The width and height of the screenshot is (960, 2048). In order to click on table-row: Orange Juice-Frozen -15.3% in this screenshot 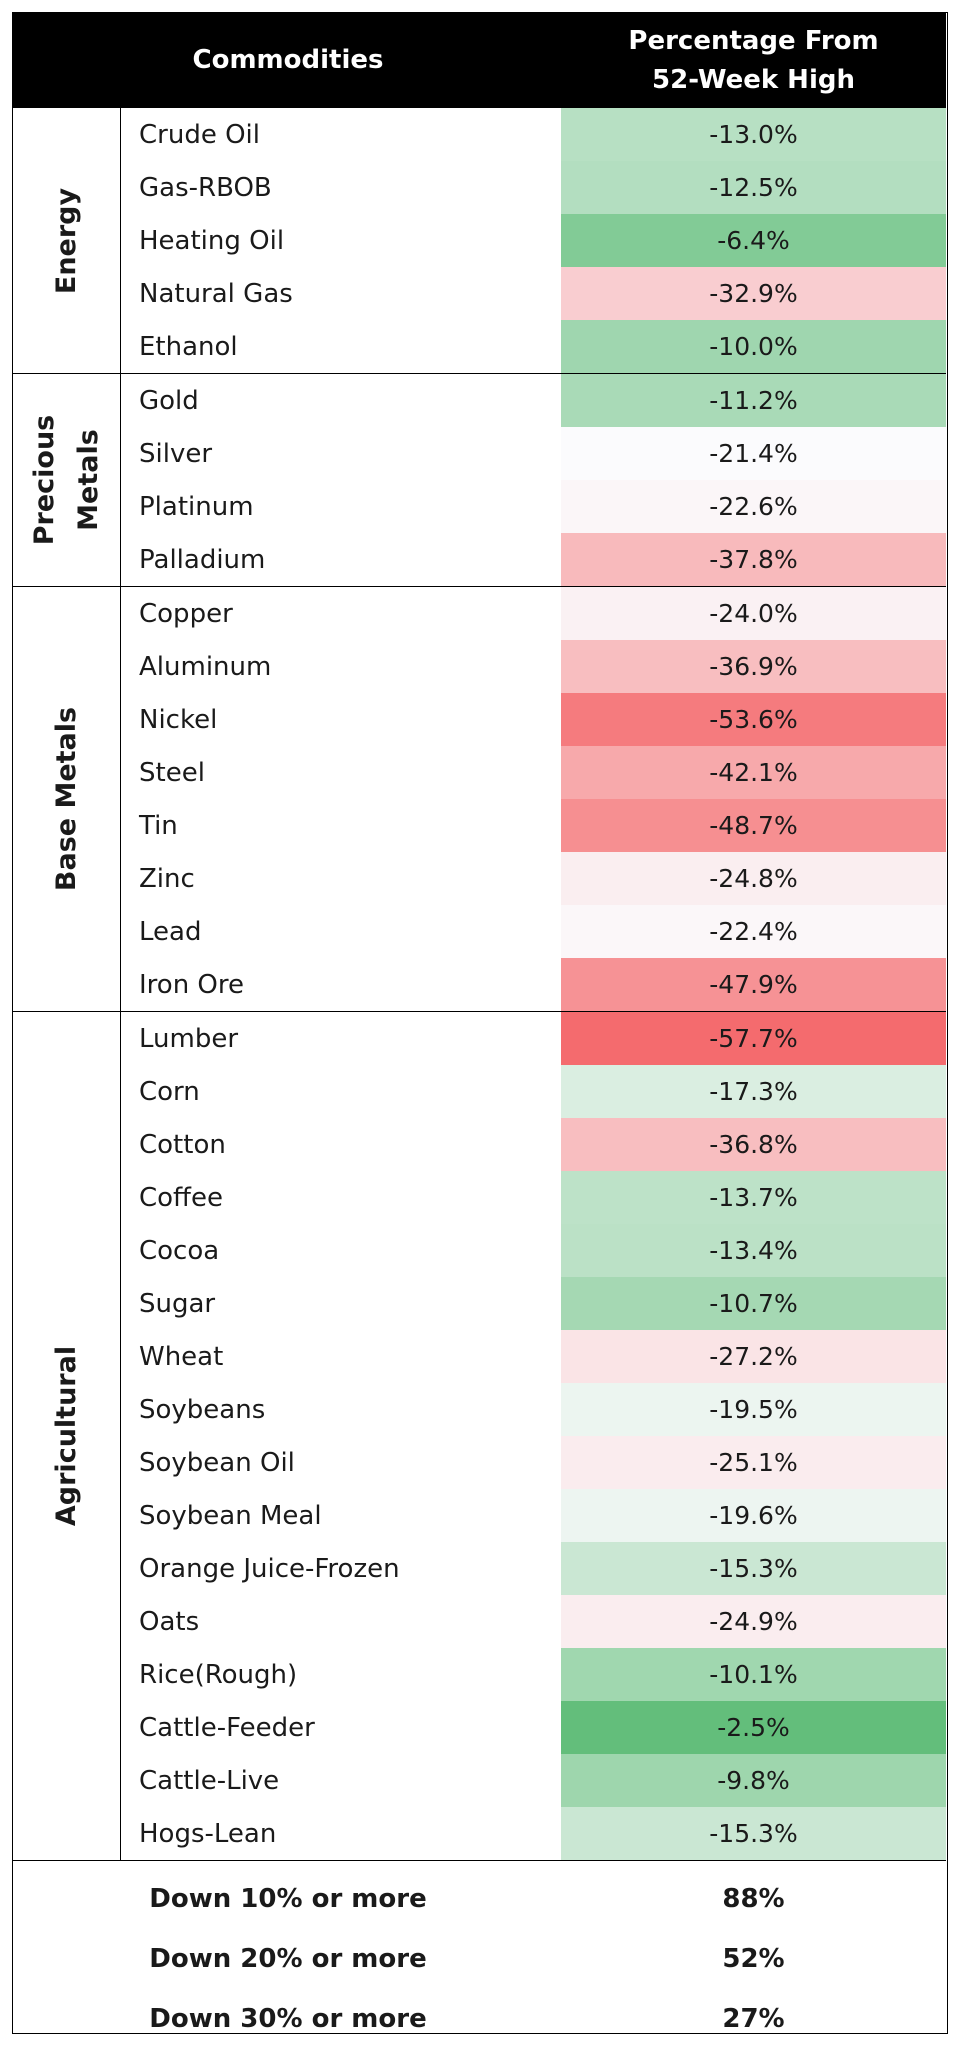, I will do `click(533, 1568)`.